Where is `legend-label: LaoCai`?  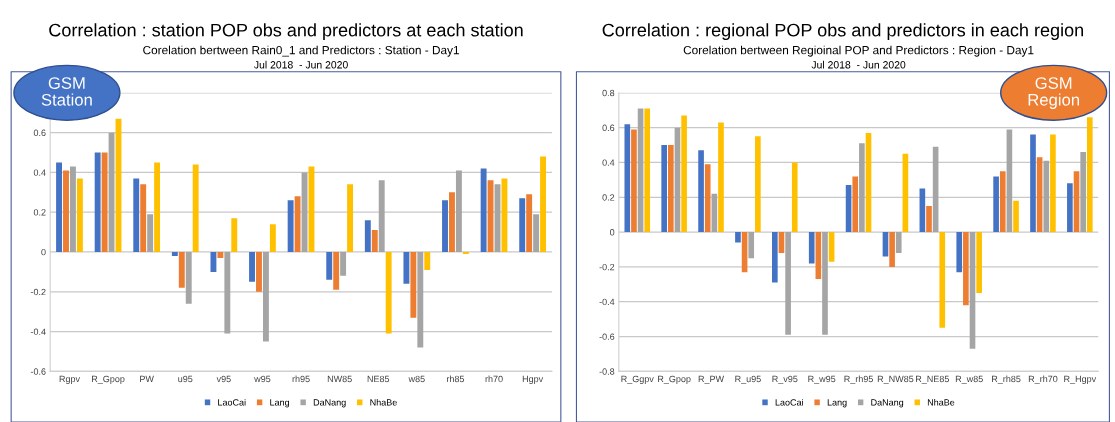 legend-label: LaoCai is located at coordinates (789, 402).